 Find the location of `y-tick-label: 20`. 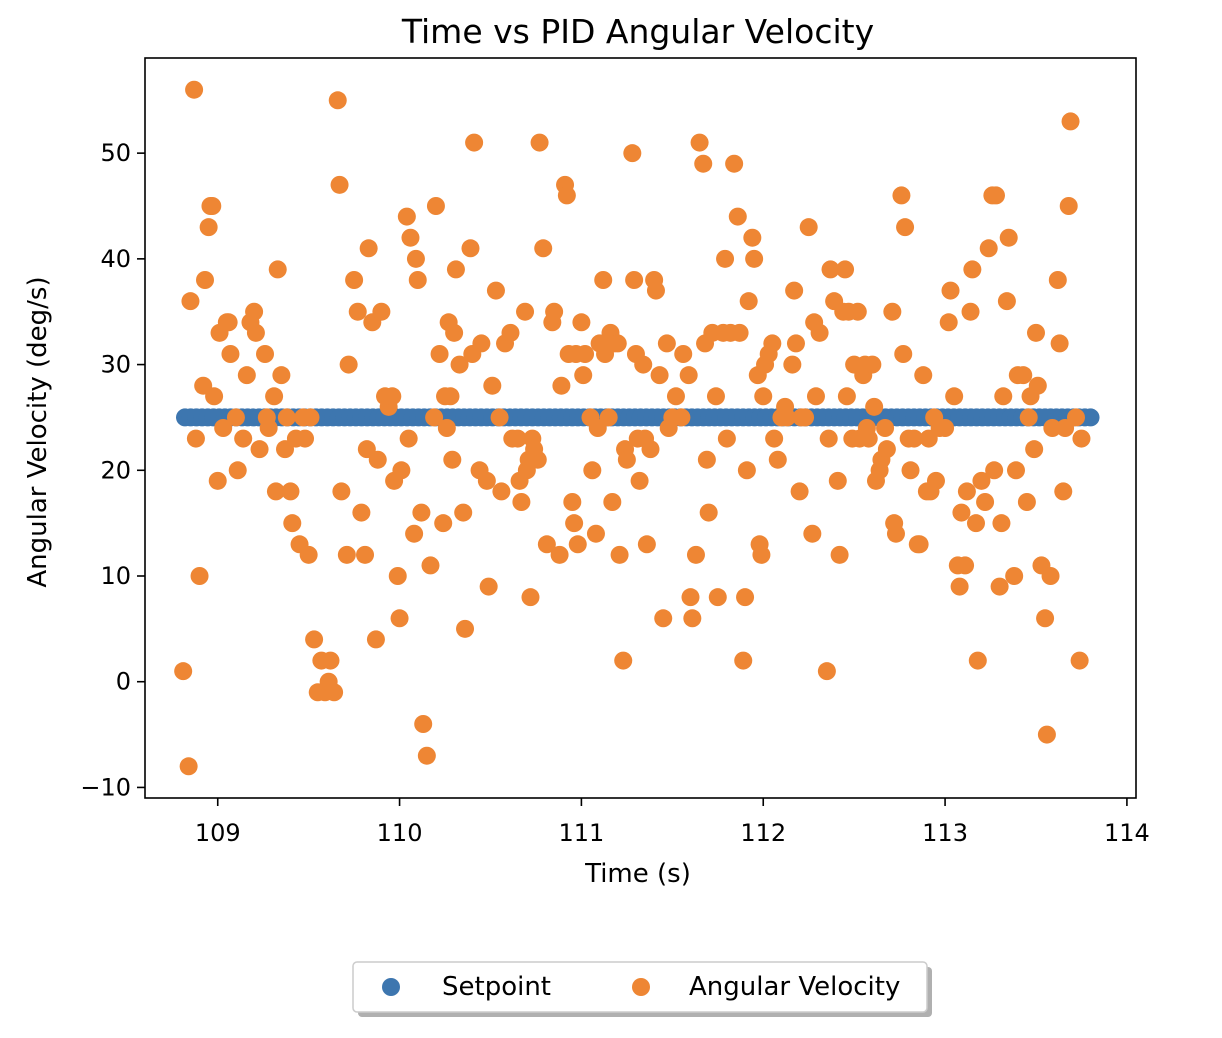

y-tick-label: 20 is located at coordinates (115, 470).